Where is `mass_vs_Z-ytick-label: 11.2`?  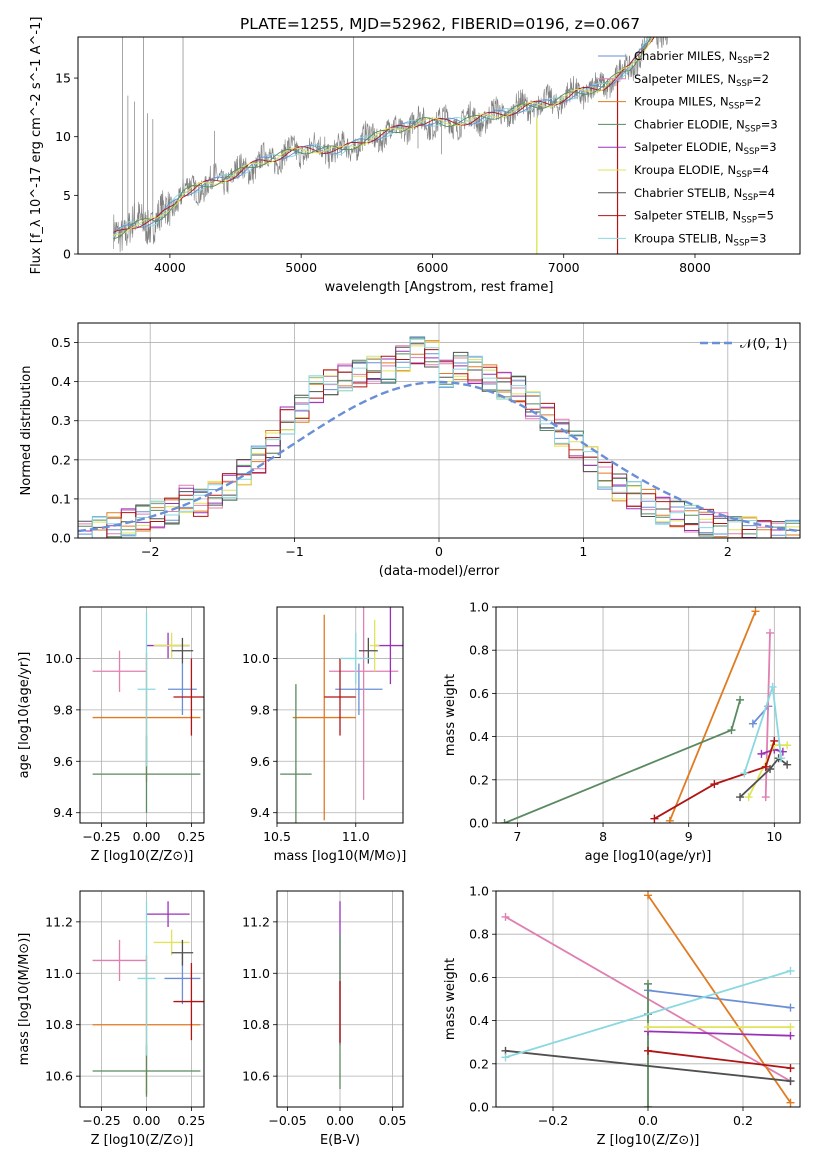
mass_vs_Z-ytick-label: 11.2 is located at coordinates (59, 921).